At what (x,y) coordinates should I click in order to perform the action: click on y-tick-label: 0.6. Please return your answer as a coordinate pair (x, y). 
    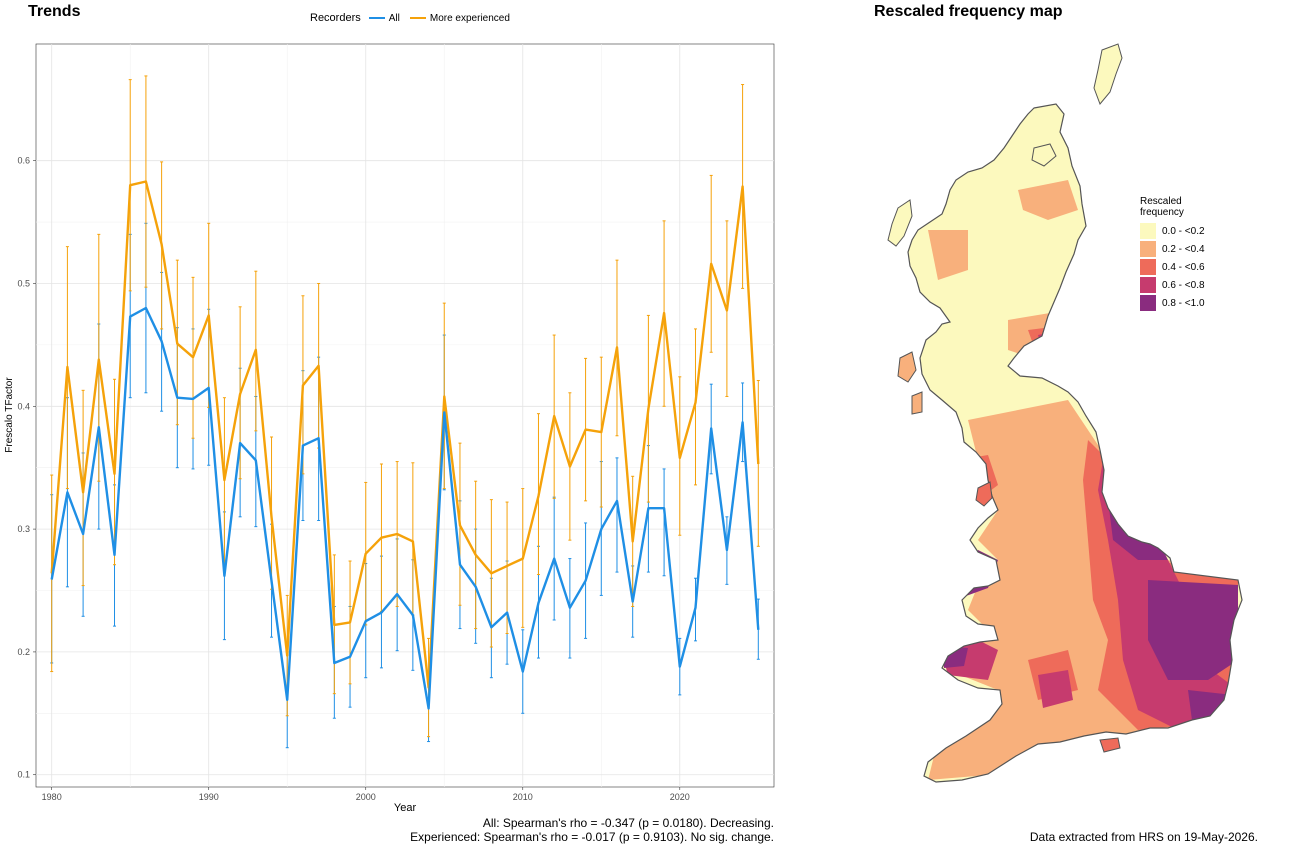
    Looking at the image, I should click on (23, 161).